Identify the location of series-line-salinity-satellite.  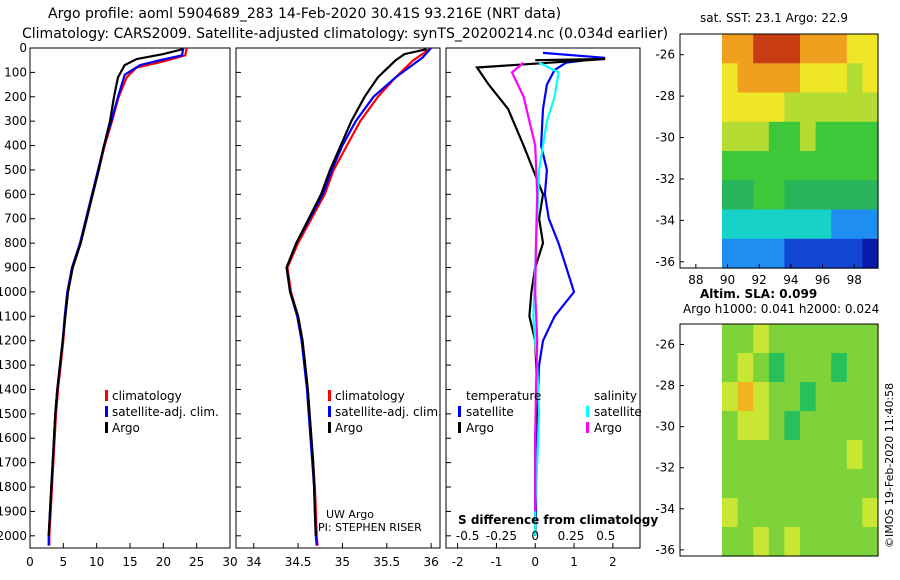
(546, 298).